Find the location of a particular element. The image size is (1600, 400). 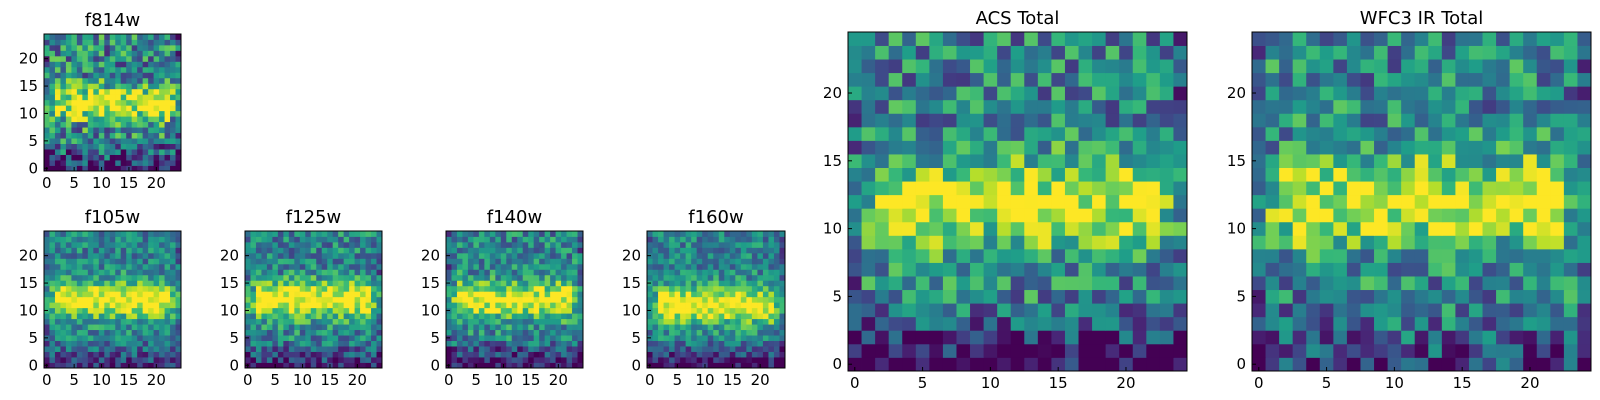

y-tick-label: 20 is located at coordinates (631, 256).